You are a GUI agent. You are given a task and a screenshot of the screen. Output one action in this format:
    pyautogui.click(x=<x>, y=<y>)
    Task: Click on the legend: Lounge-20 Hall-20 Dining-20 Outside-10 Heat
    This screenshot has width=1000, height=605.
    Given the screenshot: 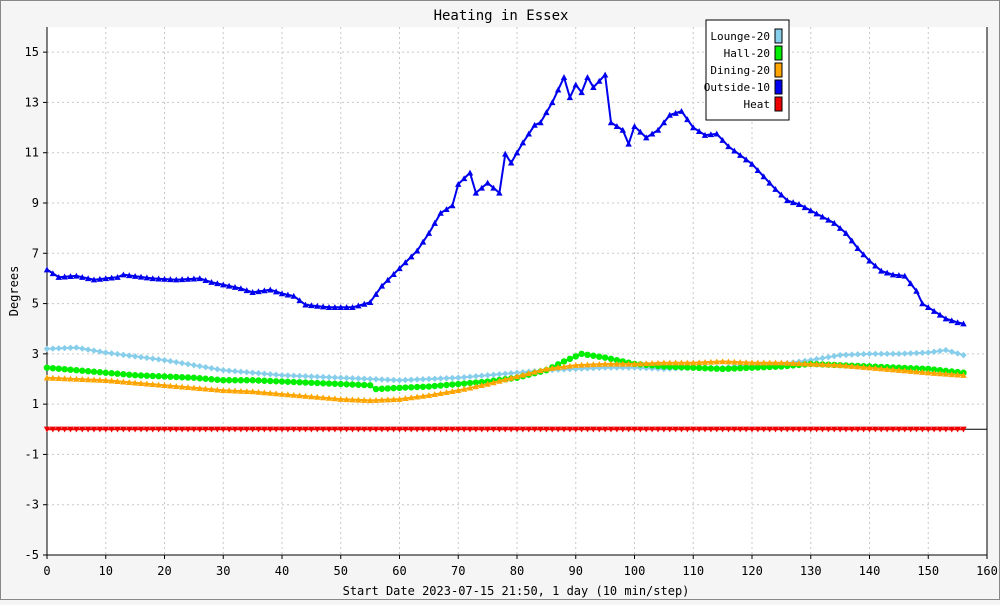 What is the action you would take?
    pyautogui.click(x=747, y=70)
    